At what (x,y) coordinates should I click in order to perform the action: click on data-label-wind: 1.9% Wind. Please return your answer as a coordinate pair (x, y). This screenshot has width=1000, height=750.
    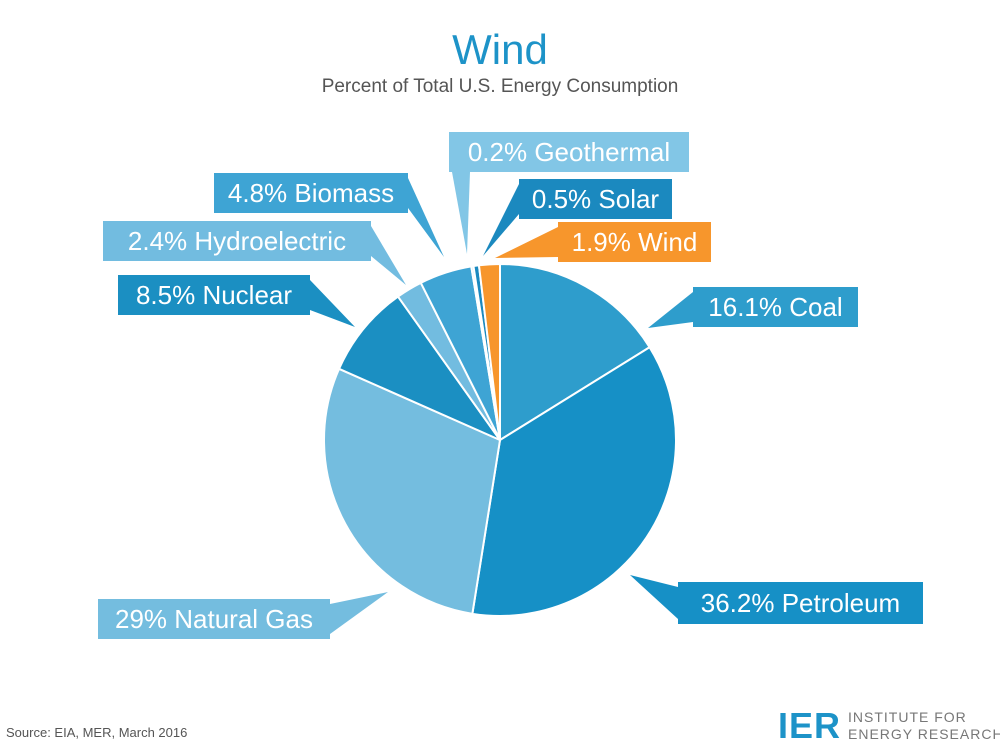
    Looking at the image, I should click on (603, 242).